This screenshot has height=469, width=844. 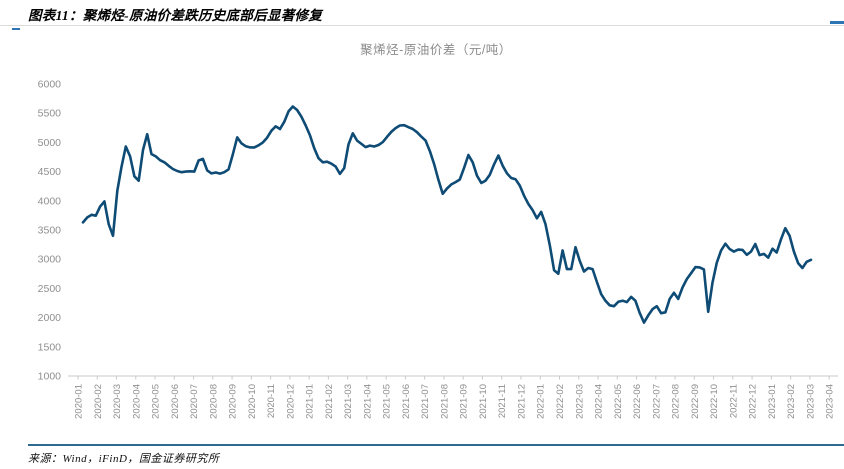 I want to click on y-axis-label: 4000, so click(x=50, y=201).